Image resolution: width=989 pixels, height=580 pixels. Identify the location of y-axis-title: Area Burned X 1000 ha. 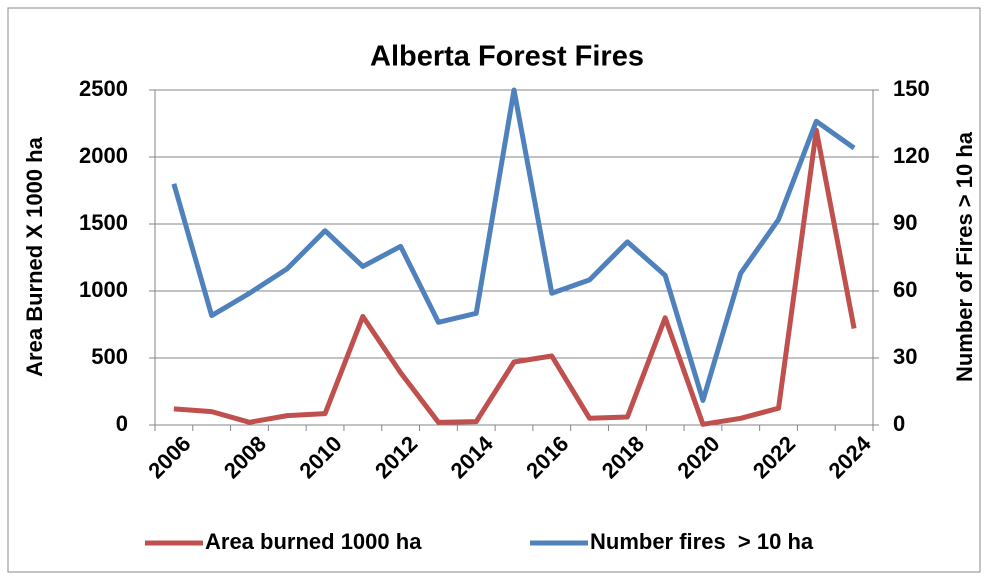
(34, 256).